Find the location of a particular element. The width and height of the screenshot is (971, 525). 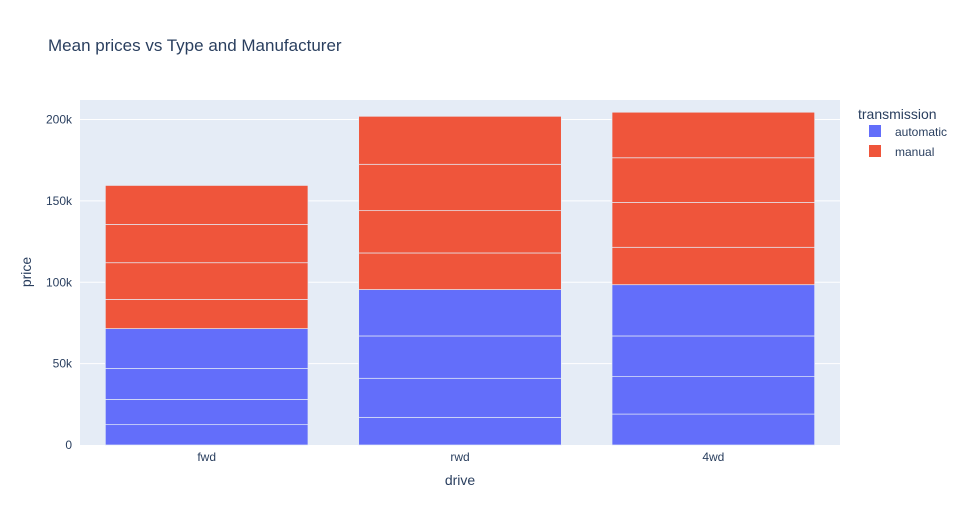

chart-title: Mean prices vs Type and Manufacturer is located at coordinates (195, 45).